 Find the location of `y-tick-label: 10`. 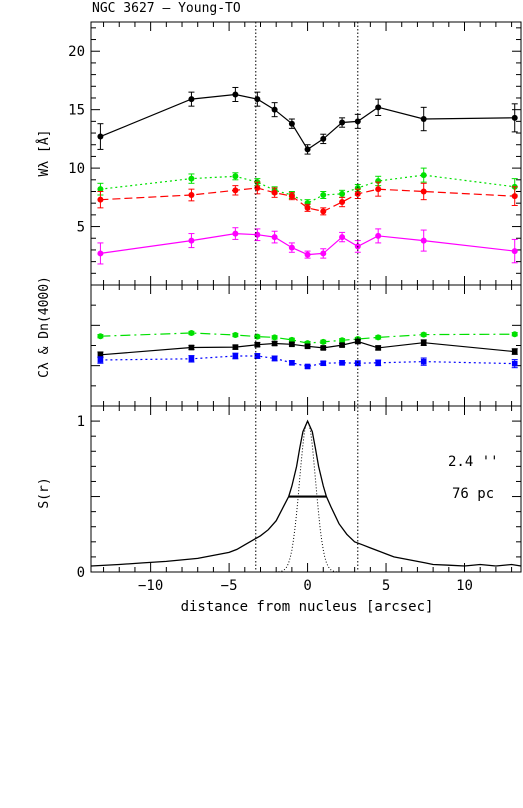

y-tick-label: 10 is located at coordinates (76, 169).